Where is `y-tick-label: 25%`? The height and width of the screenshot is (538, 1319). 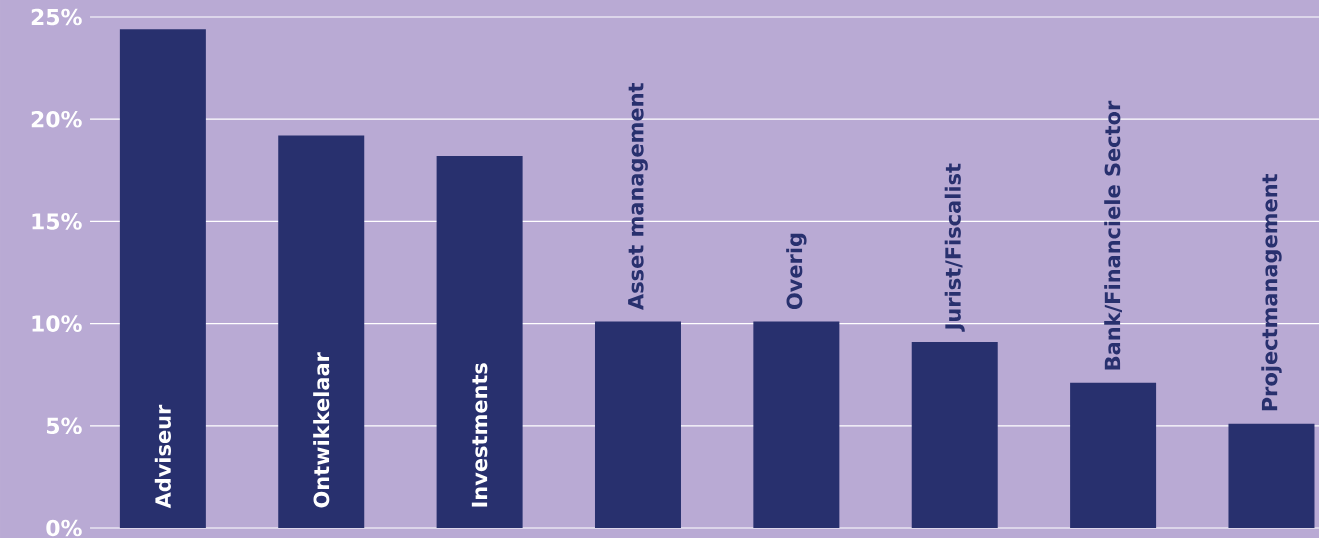
y-tick-label: 25% is located at coordinates (56, 17).